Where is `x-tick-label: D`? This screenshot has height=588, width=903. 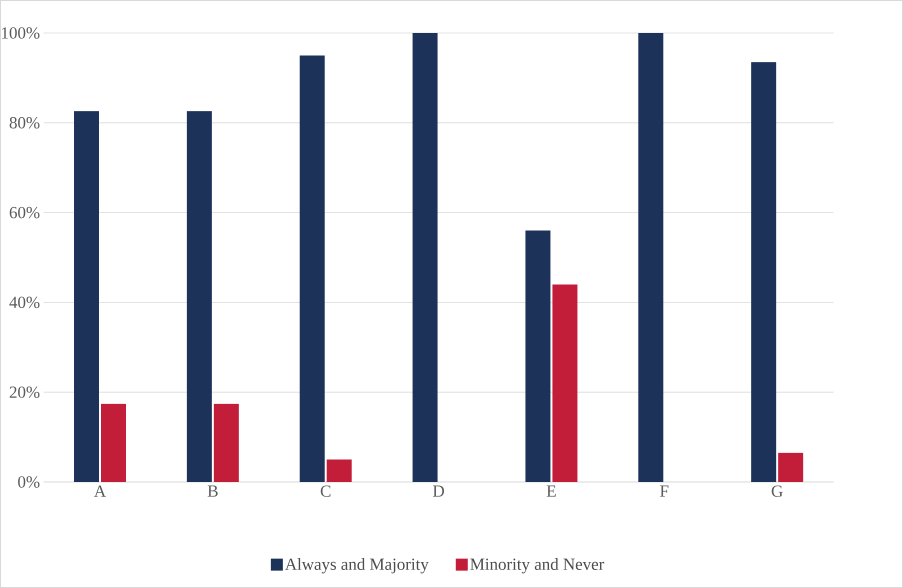 x-tick-label: D is located at coordinates (438, 491).